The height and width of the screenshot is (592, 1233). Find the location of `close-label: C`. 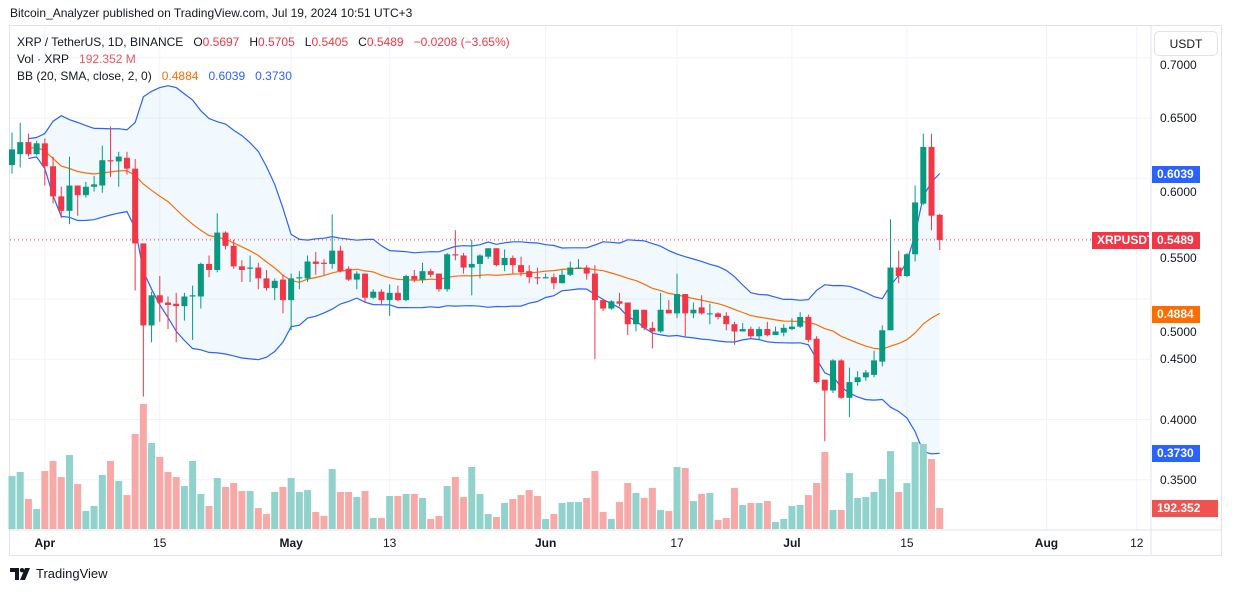

close-label: C is located at coordinates (362, 42).